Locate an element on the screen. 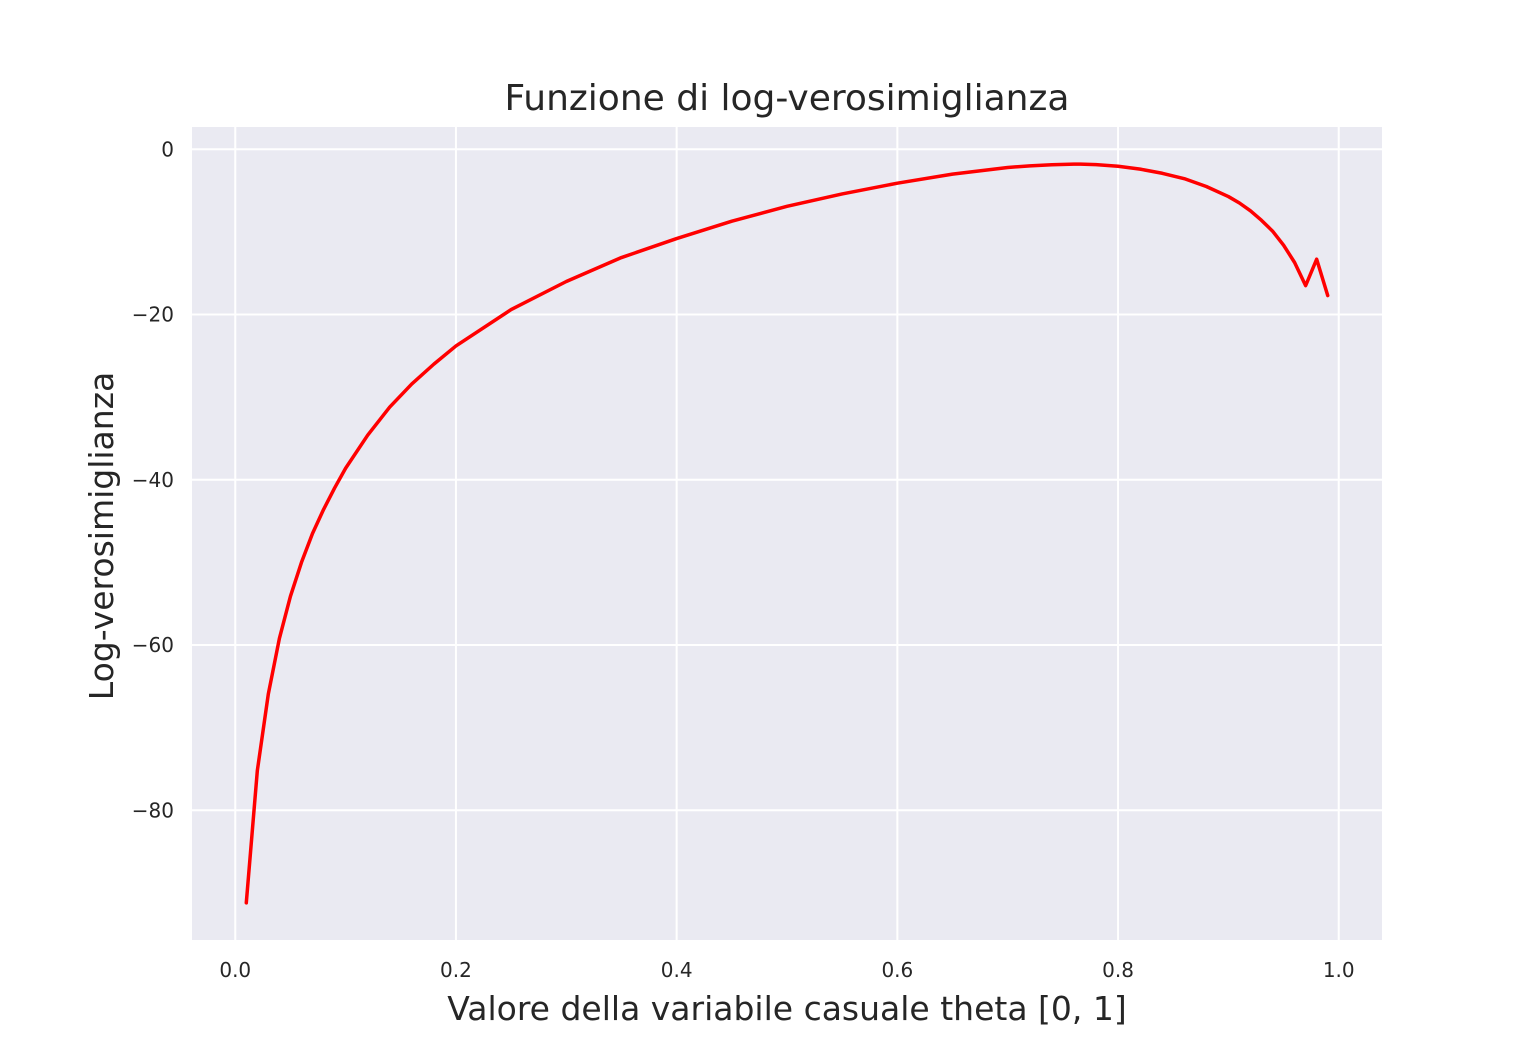 The height and width of the screenshot is (1056, 1536). chart-title: Funzione di log-verosimiglianza is located at coordinates (787, 98).